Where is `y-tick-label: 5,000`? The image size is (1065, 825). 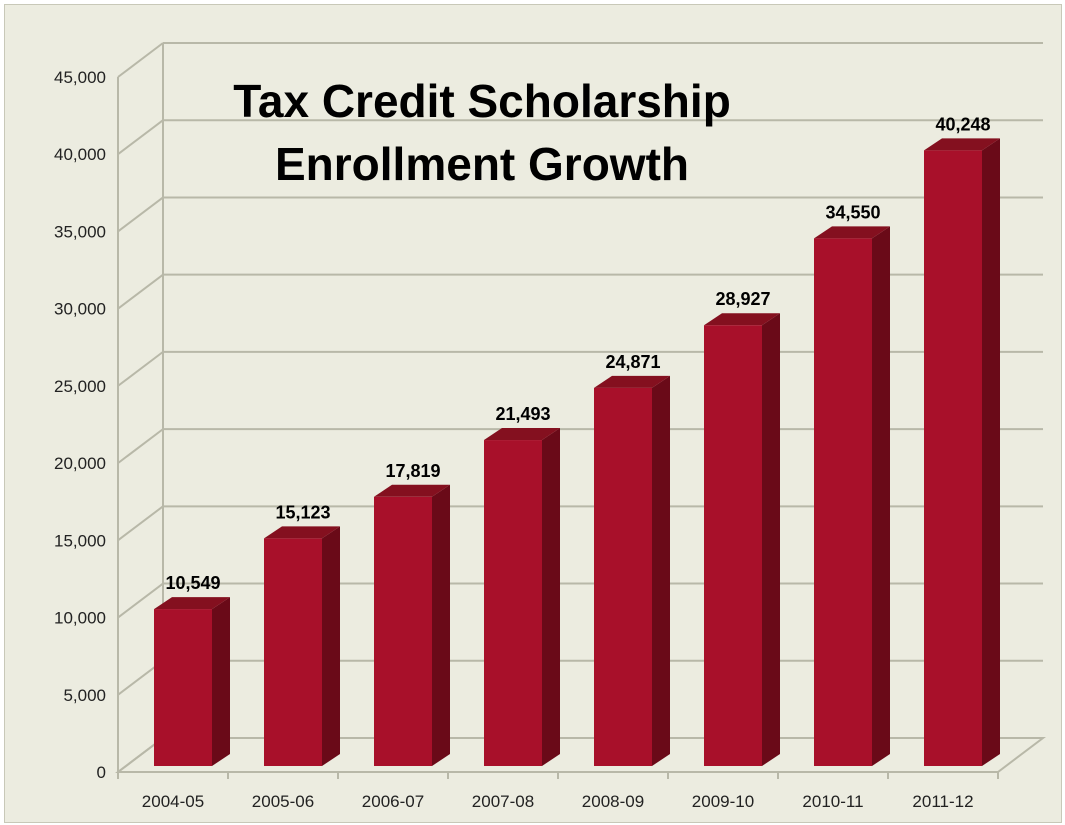 y-tick-label: 5,000 is located at coordinates (84, 695).